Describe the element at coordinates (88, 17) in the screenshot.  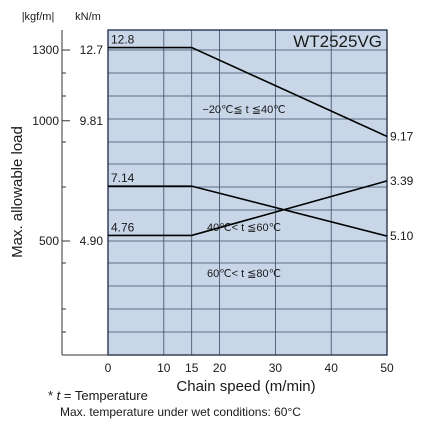
I see `kn-unit-label: kN/m` at that location.